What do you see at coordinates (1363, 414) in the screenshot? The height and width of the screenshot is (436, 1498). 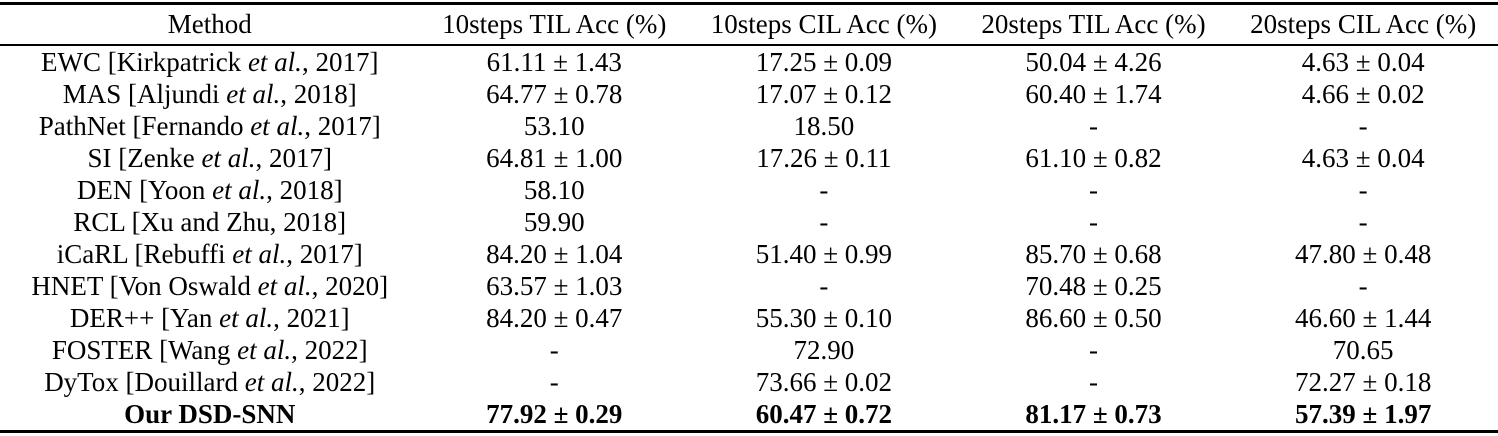 I see `value-cell: 57.39 ± 1.97` at bounding box center [1363, 414].